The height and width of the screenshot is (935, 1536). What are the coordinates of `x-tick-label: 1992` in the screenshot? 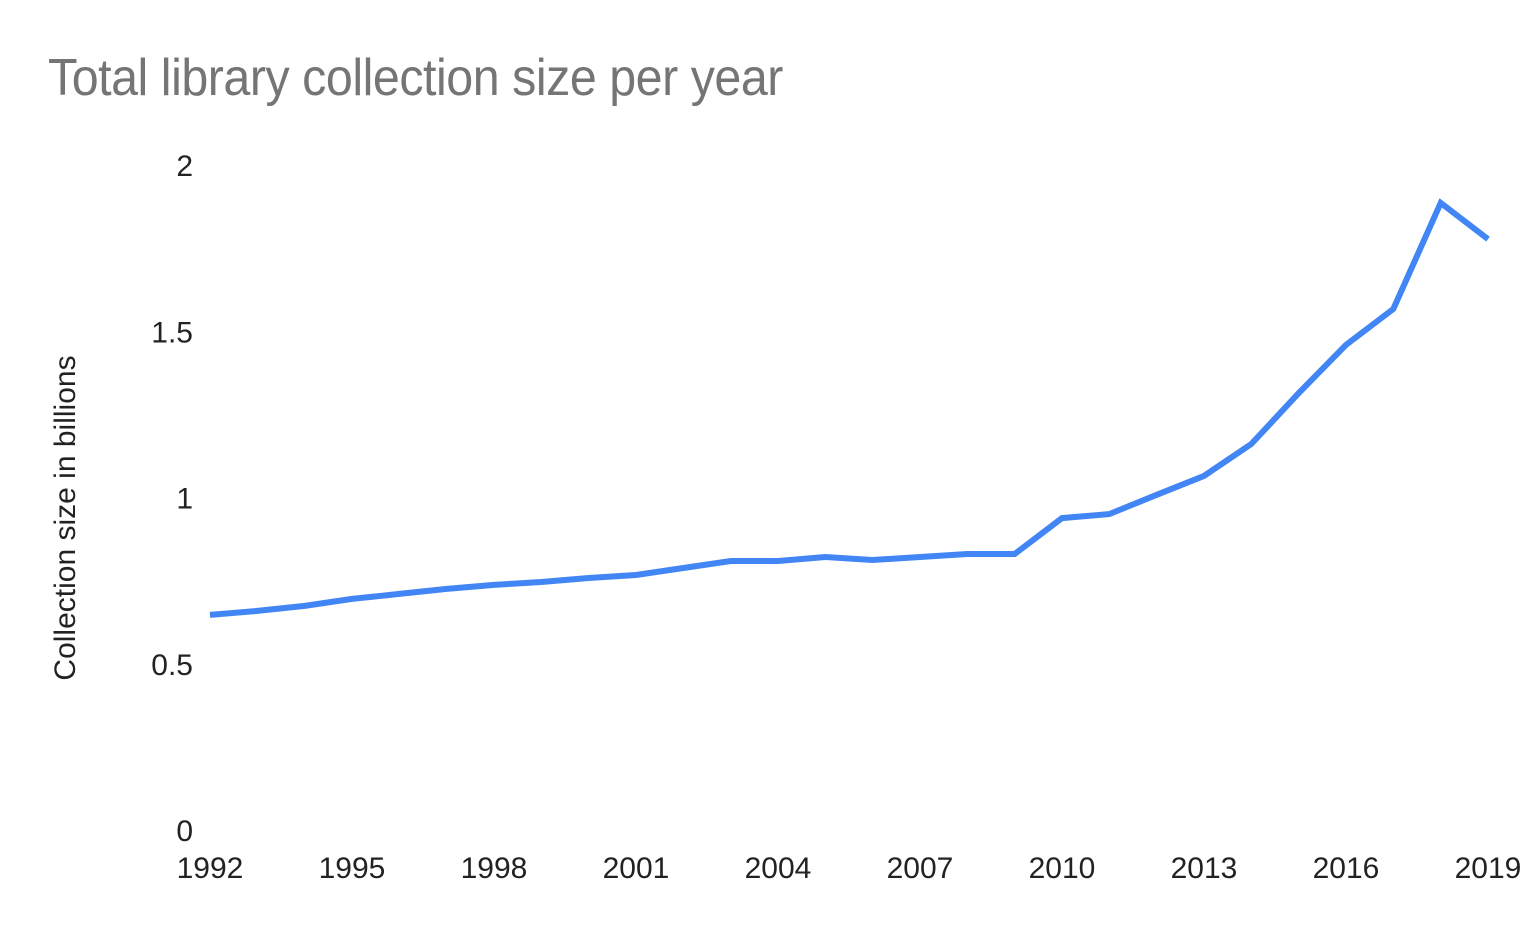 It's located at (210, 868).